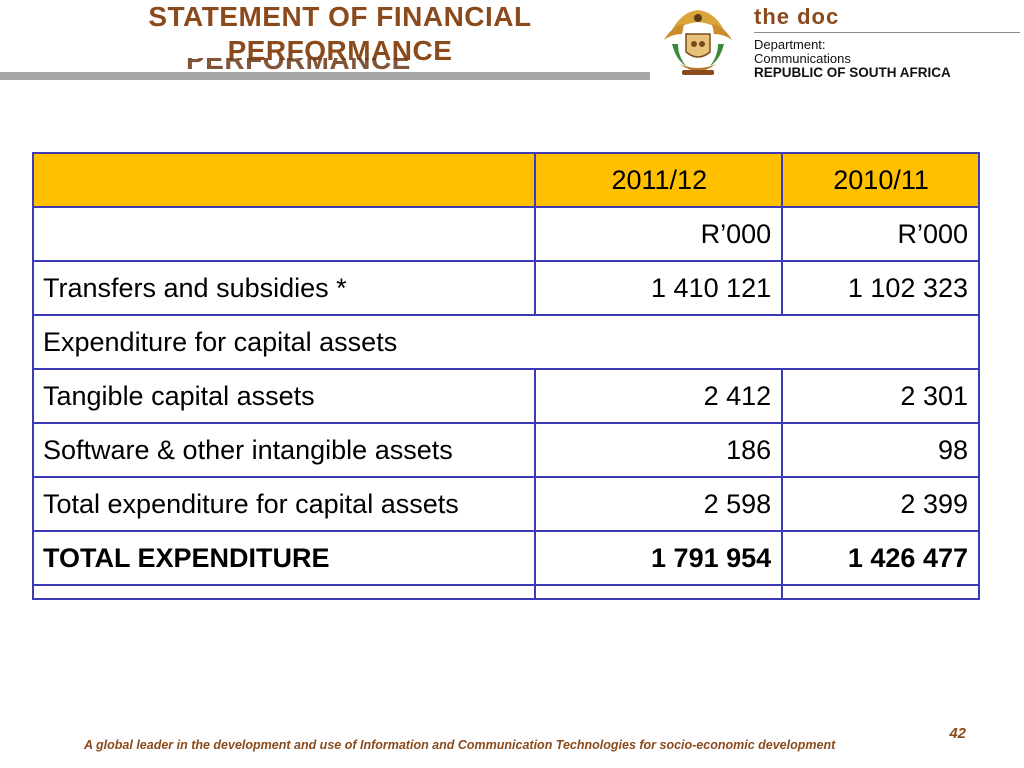 The height and width of the screenshot is (768, 1024). I want to click on department-name: Communications, so click(802, 58).